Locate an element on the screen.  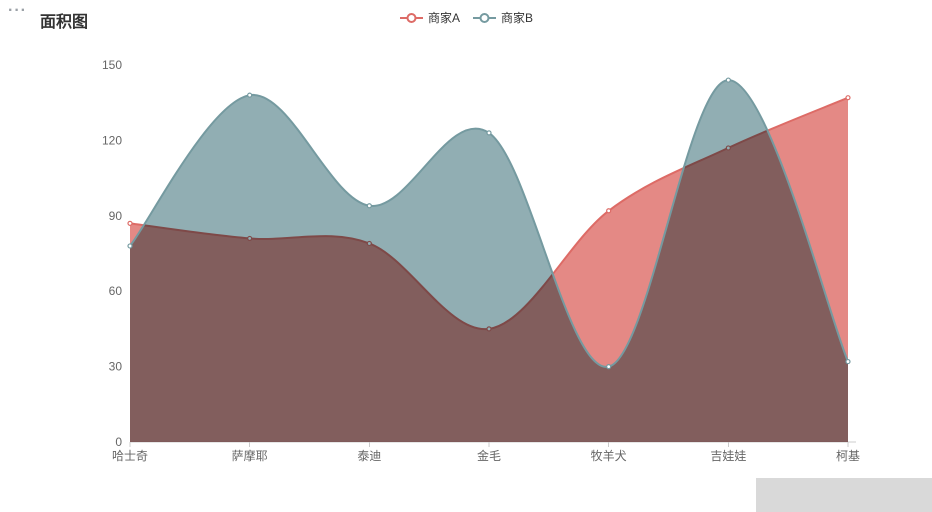
legend-label: 商家B is located at coordinates (517, 18).